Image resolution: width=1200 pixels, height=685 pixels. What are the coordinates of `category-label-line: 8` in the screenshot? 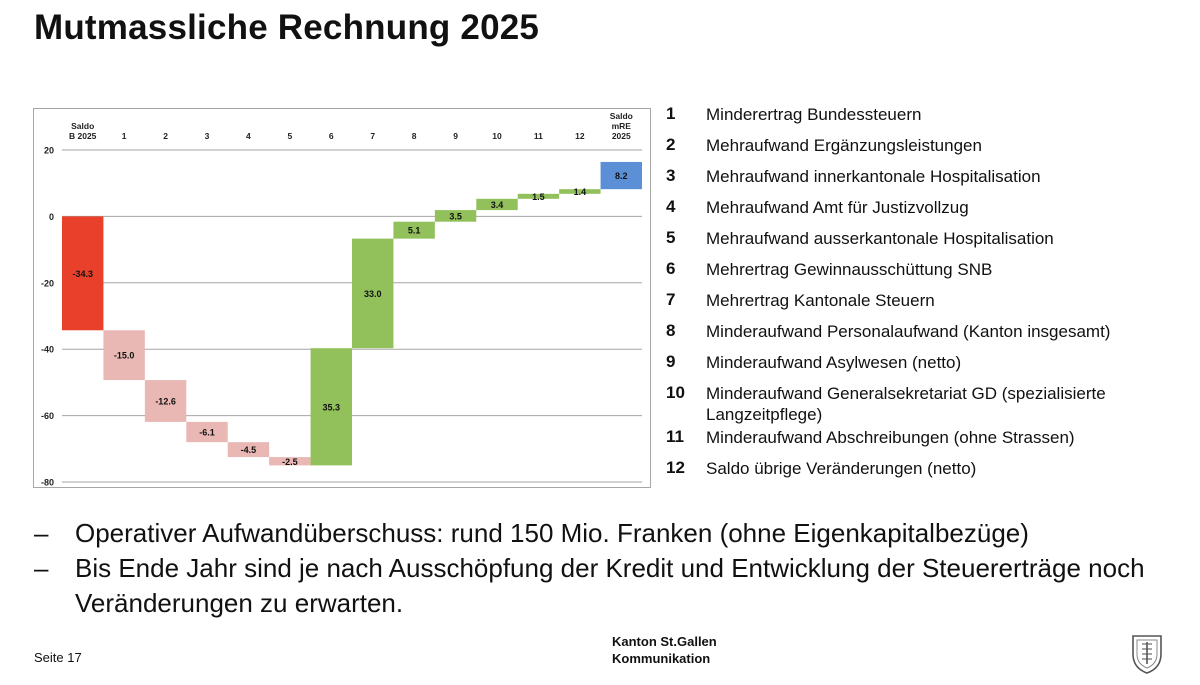 It's located at (414, 136).